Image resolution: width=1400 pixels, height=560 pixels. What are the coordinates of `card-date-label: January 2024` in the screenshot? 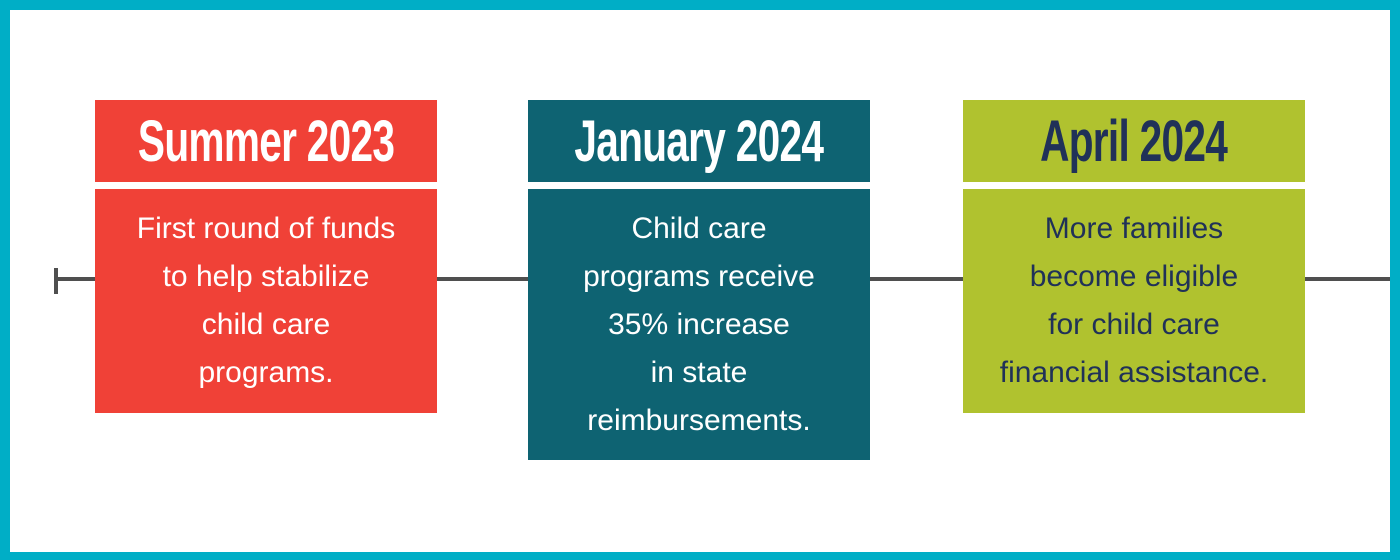 It's located at (699, 141).